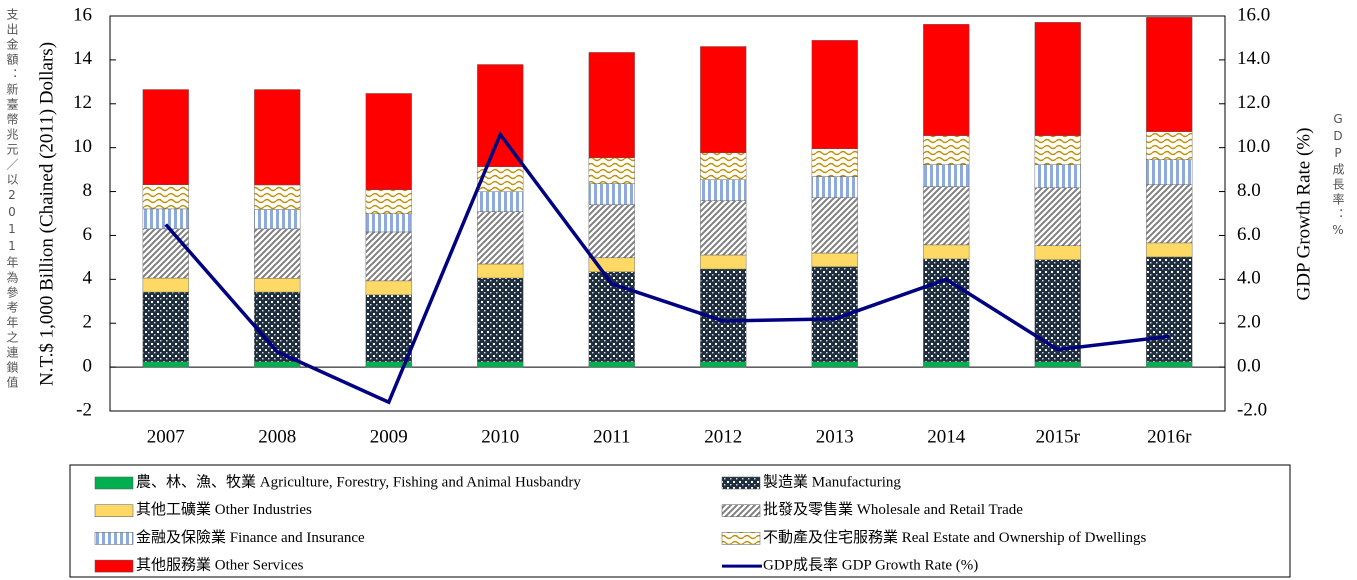  Describe the element at coordinates (1252, 409) in the screenshot. I see `y2-tick-label: -2.0` at that location.